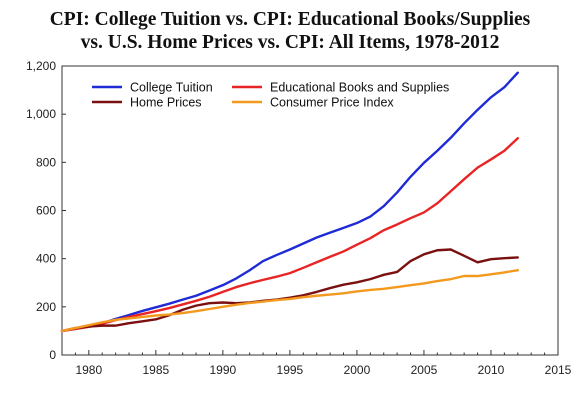 The image size is (580, 400). Describe the element at coordinates (46, 162) in the screenshot. I see `y-tick-label: 800` at that location.